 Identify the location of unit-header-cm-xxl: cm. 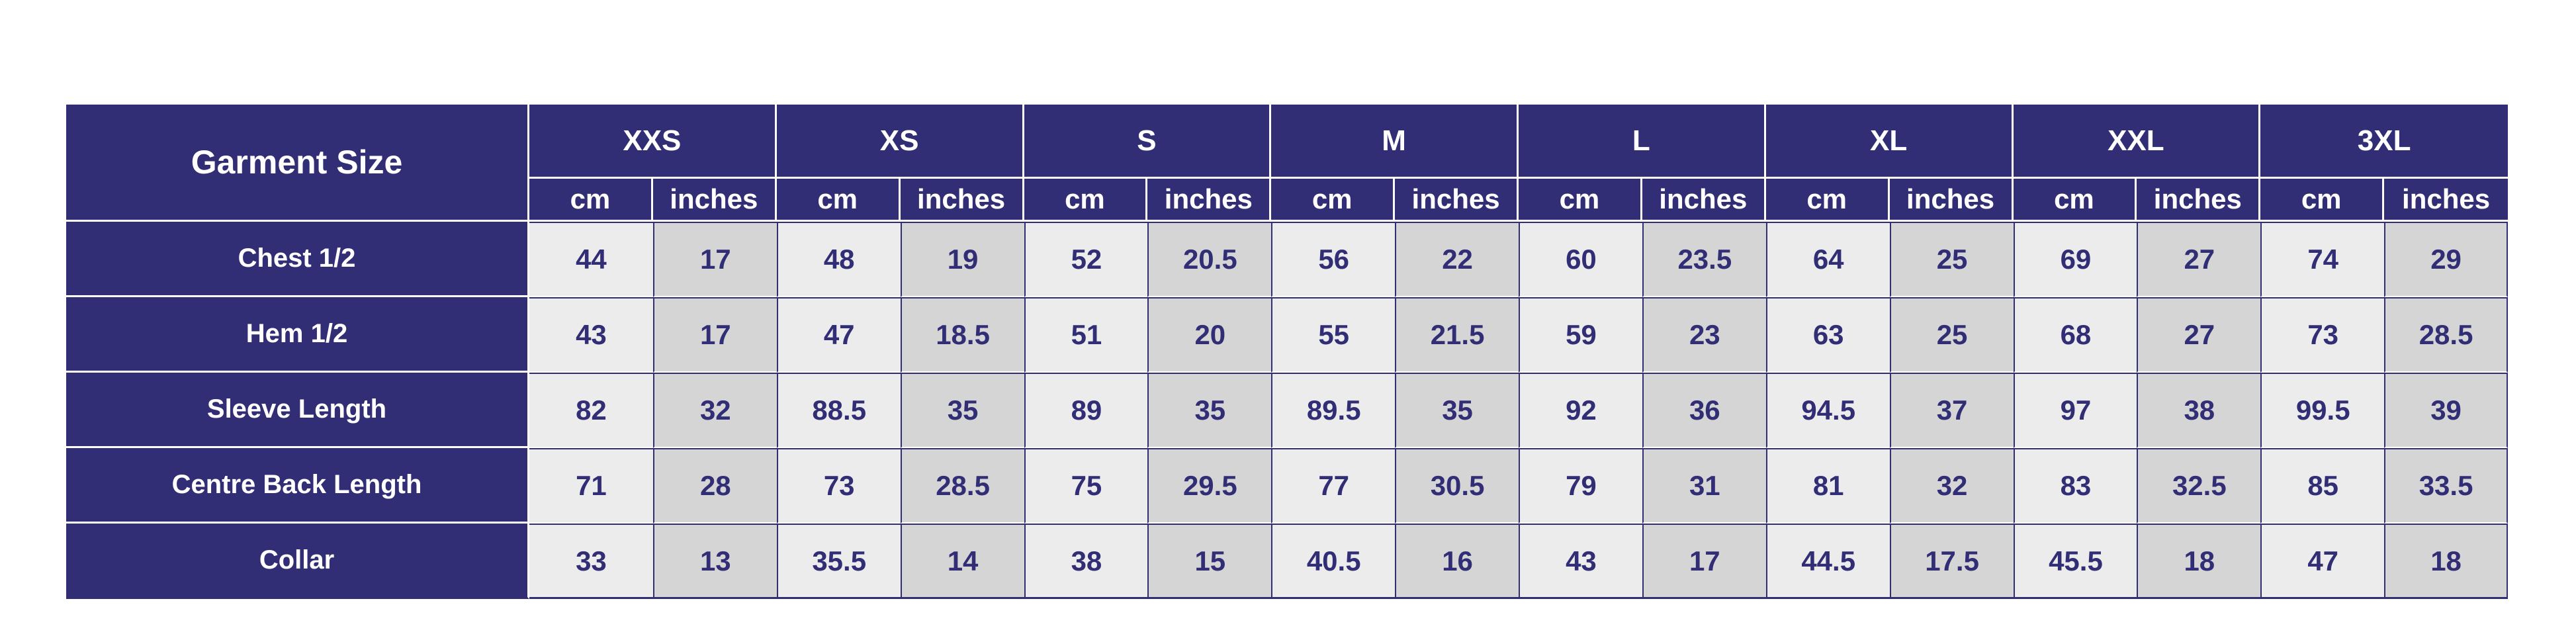
(2075, 200).